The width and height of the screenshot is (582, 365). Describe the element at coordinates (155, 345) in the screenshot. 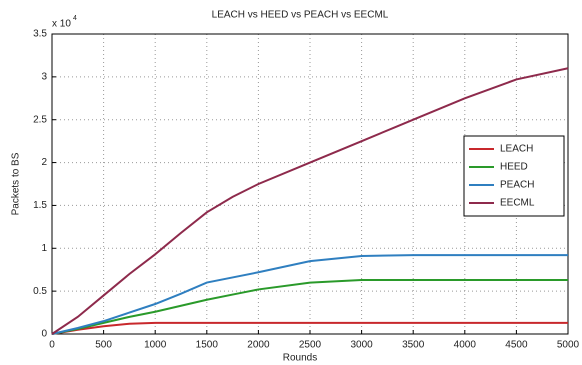

I see `x-tick-label: 1000` at that location.